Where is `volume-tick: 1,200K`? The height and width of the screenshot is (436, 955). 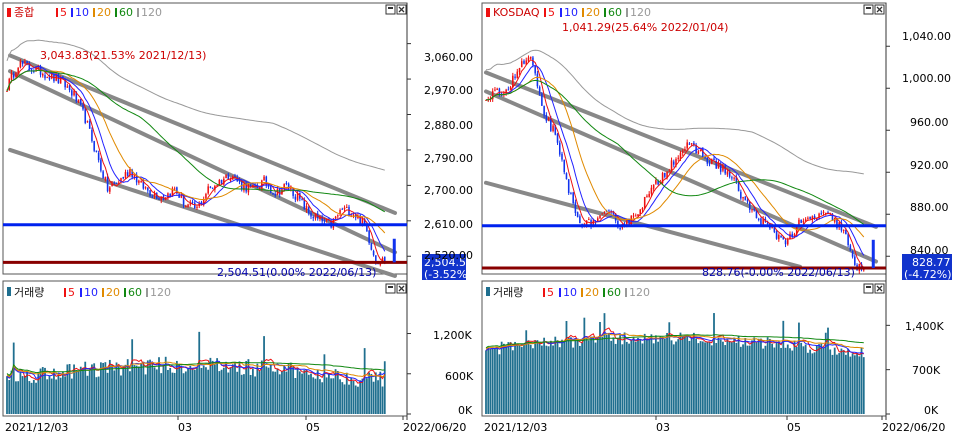
volume-tick: 1,200K is located at coordinates (452, 335).